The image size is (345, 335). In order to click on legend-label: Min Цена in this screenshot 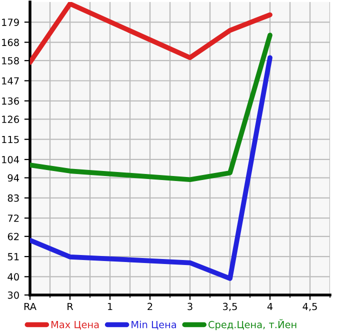, I will do `click(154, 325)`.